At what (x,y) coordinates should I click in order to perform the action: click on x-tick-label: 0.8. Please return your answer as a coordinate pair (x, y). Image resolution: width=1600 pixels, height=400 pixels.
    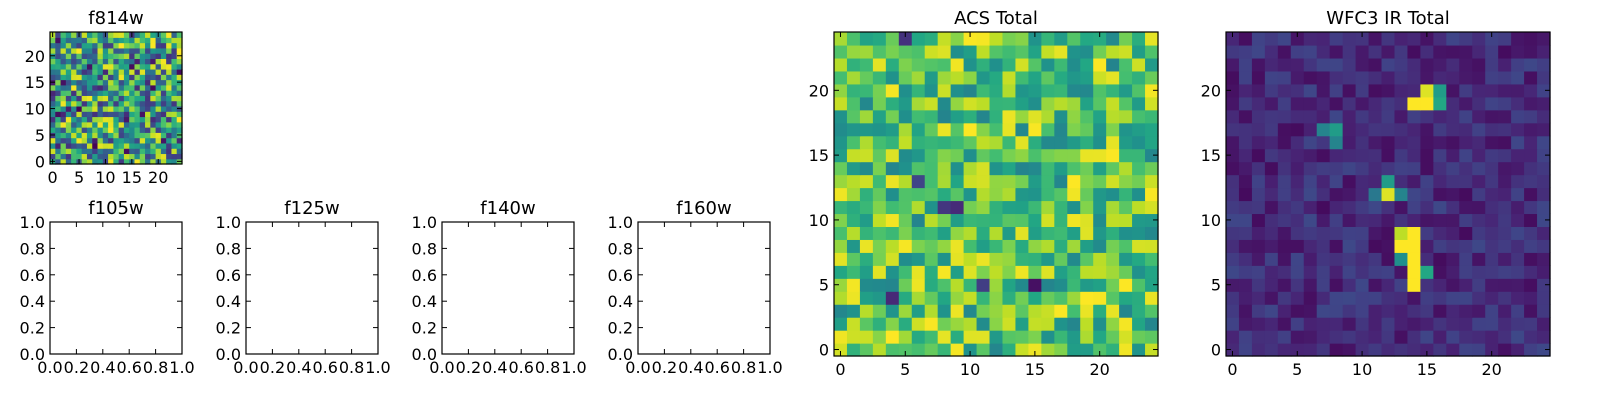
    Looking at the image, I should click on (351, 367).